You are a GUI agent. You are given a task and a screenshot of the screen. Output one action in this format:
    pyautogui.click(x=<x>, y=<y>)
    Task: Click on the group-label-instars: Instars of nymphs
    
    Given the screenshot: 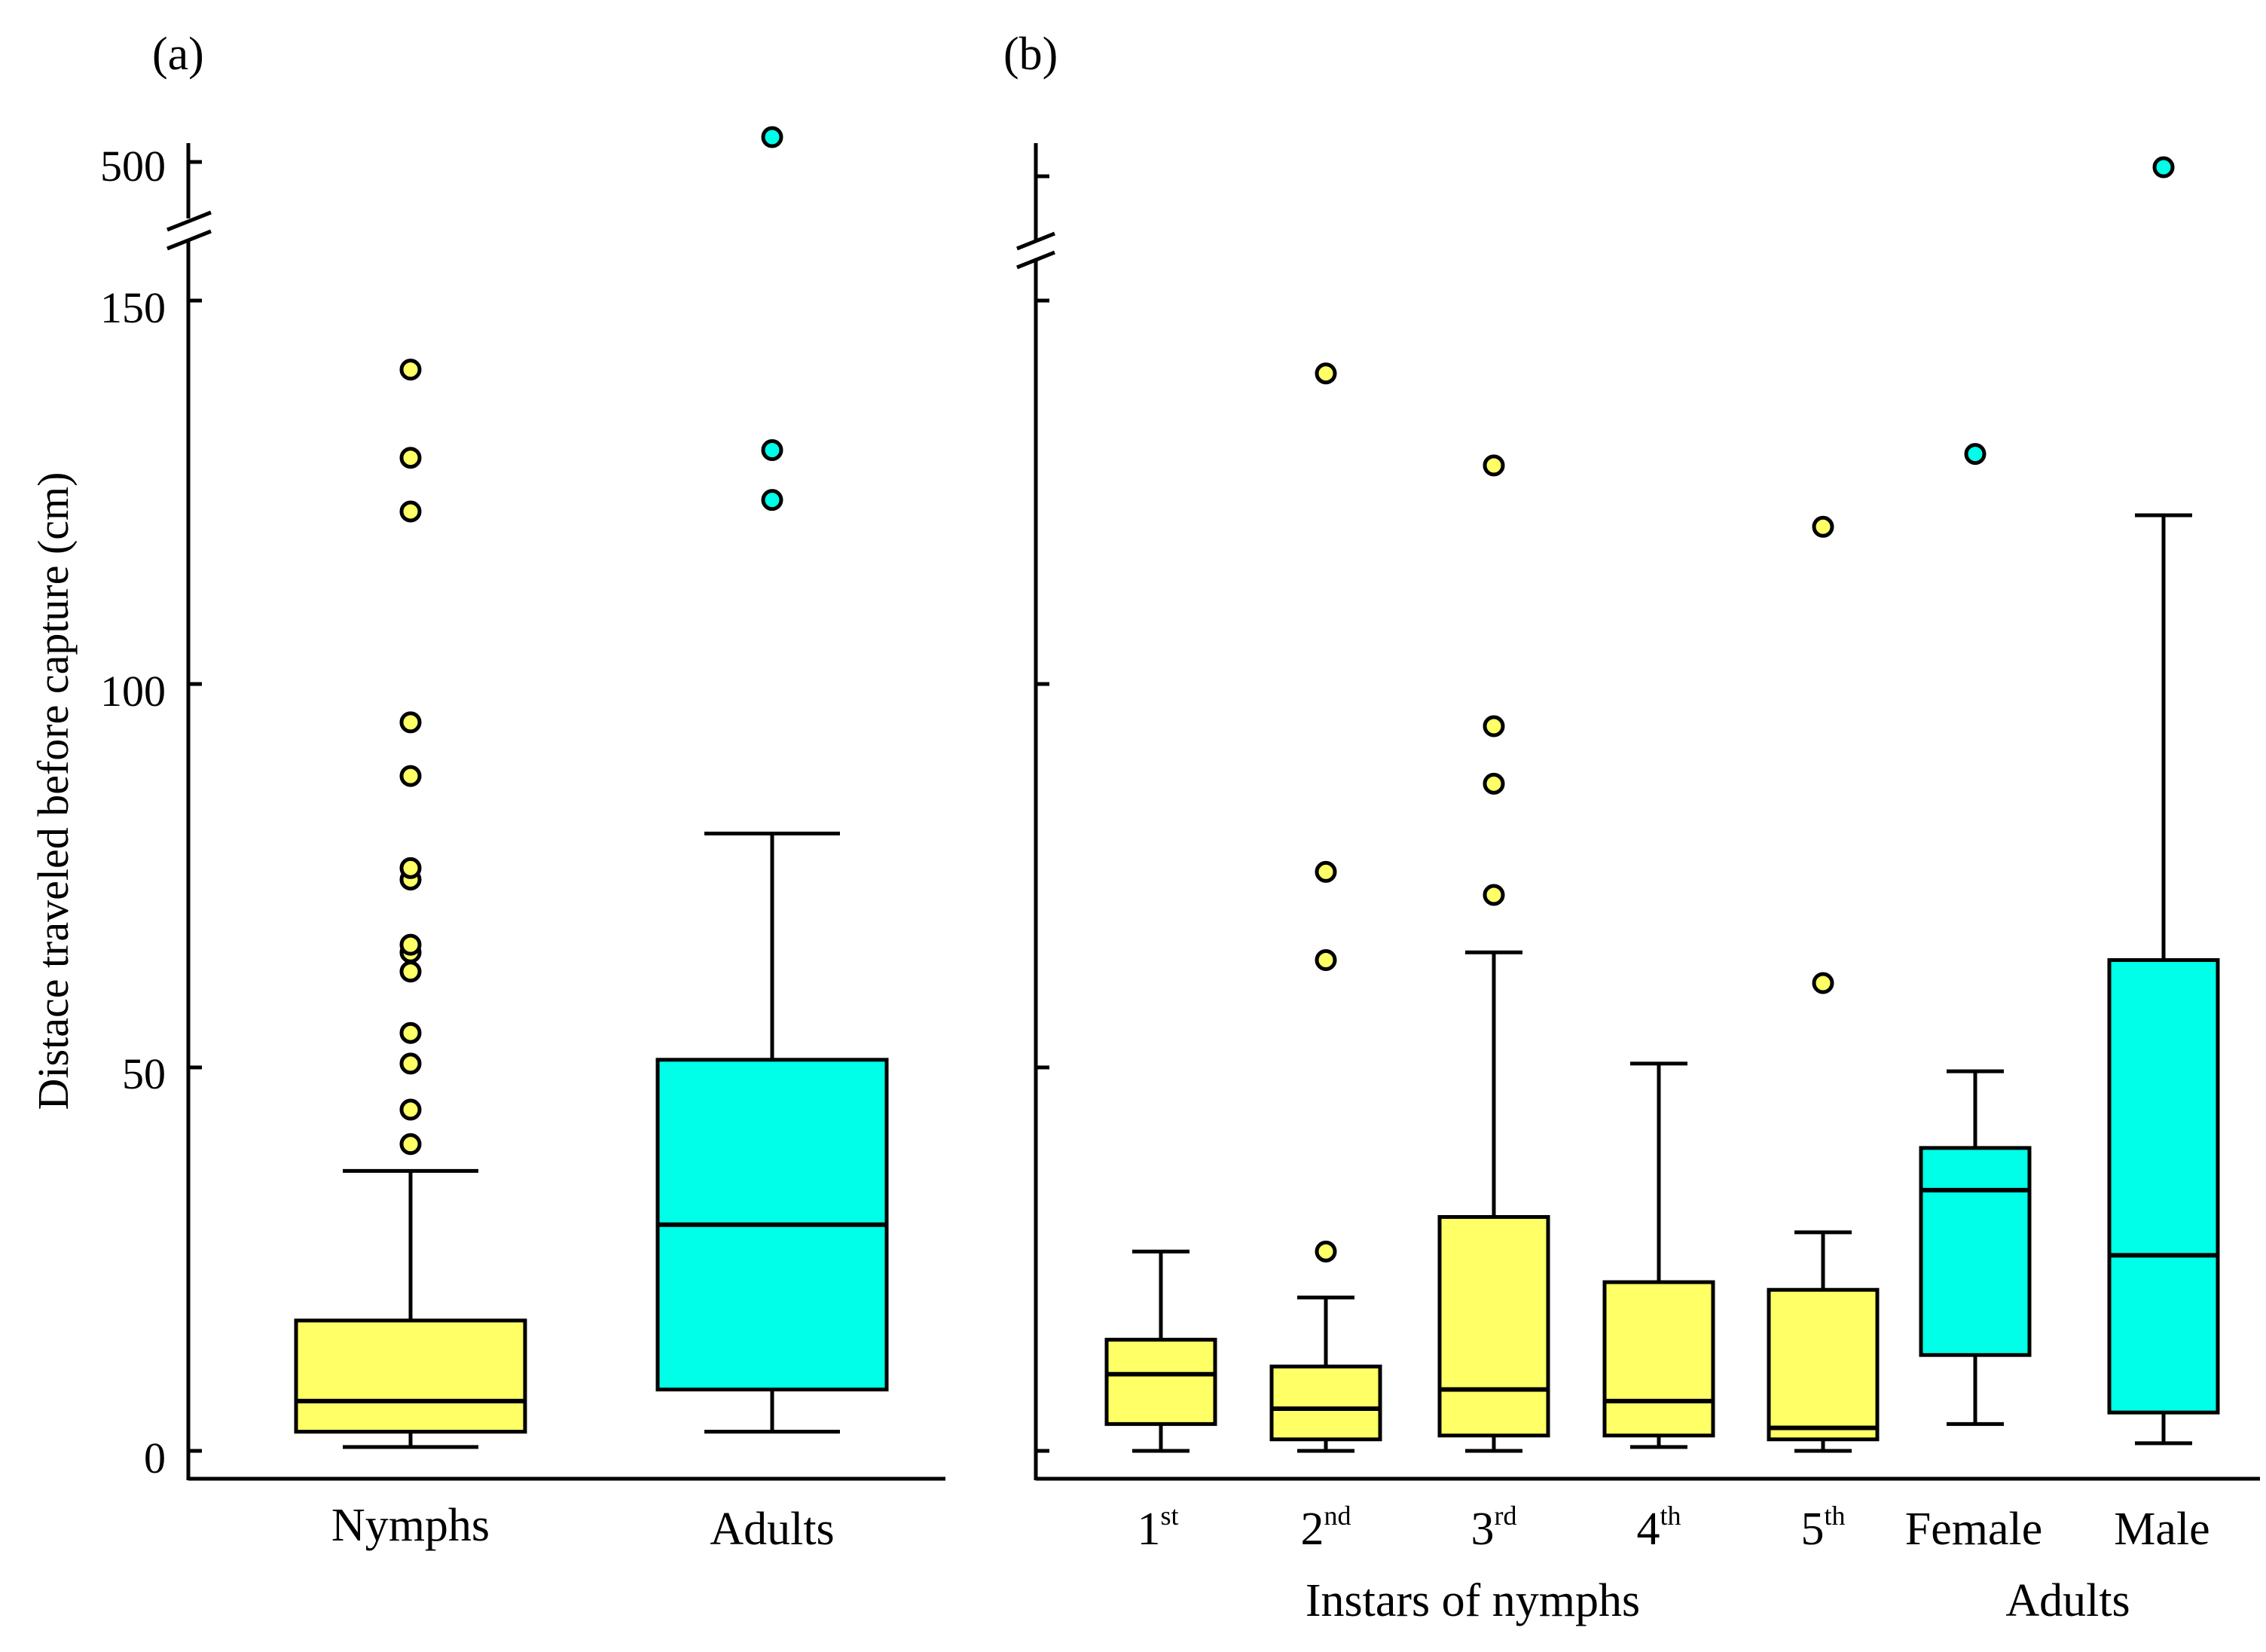 What is the action you would take?
    pyautogui.click(x=1473, y=1600)
    